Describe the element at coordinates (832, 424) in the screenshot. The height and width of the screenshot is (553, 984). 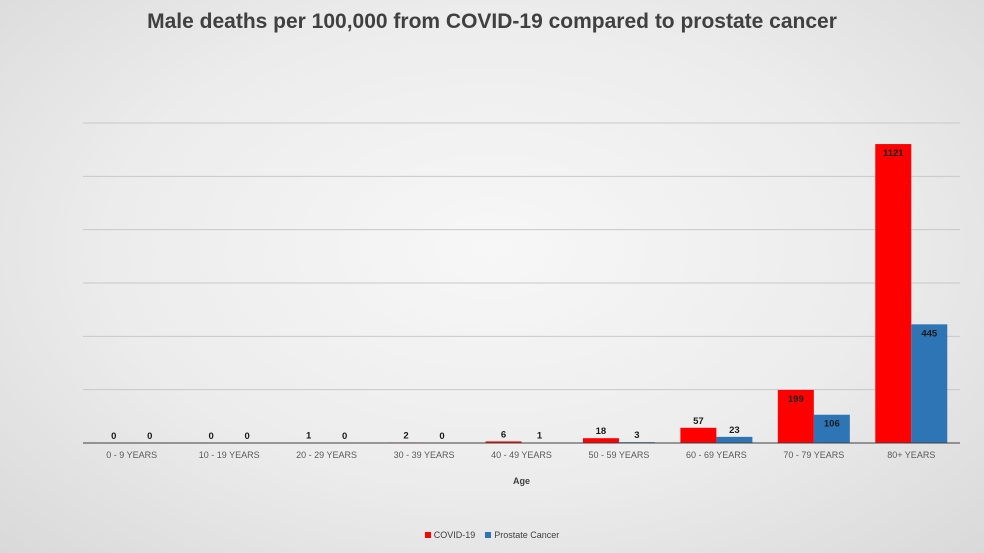
I see `data-label-prostate: 106` at that location.